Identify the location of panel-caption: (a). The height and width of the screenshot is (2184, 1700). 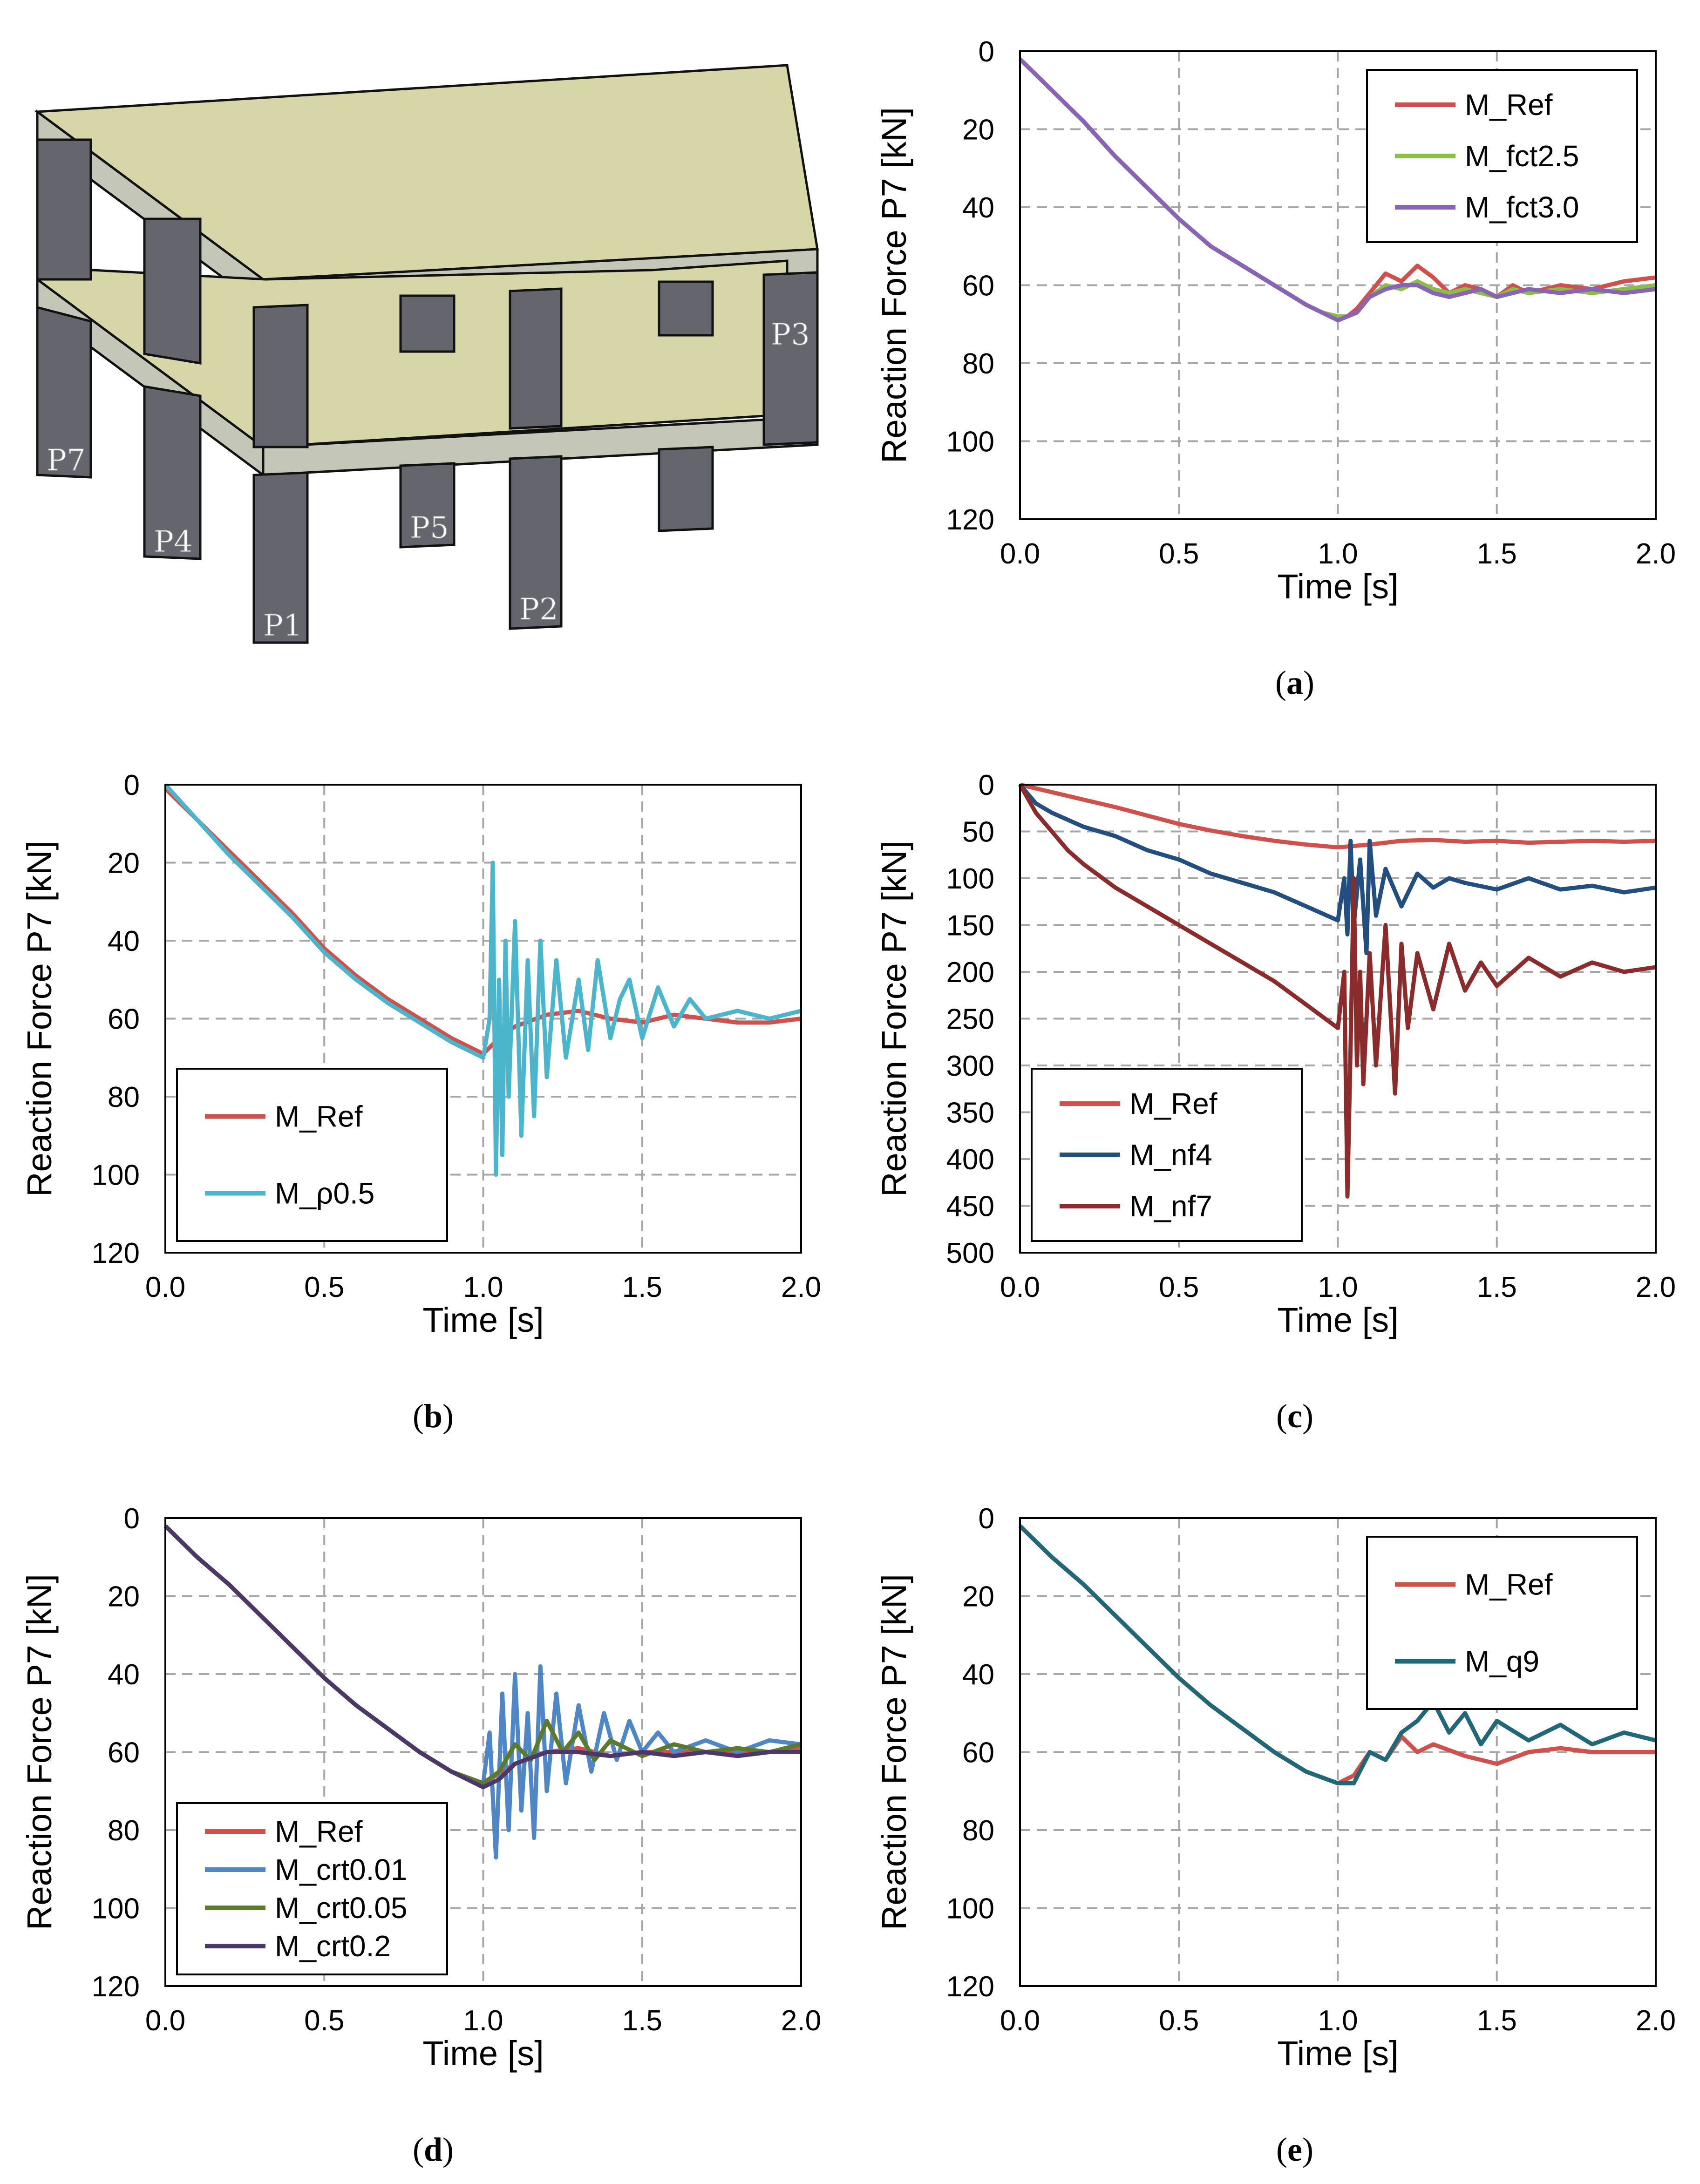
(1294, 682).